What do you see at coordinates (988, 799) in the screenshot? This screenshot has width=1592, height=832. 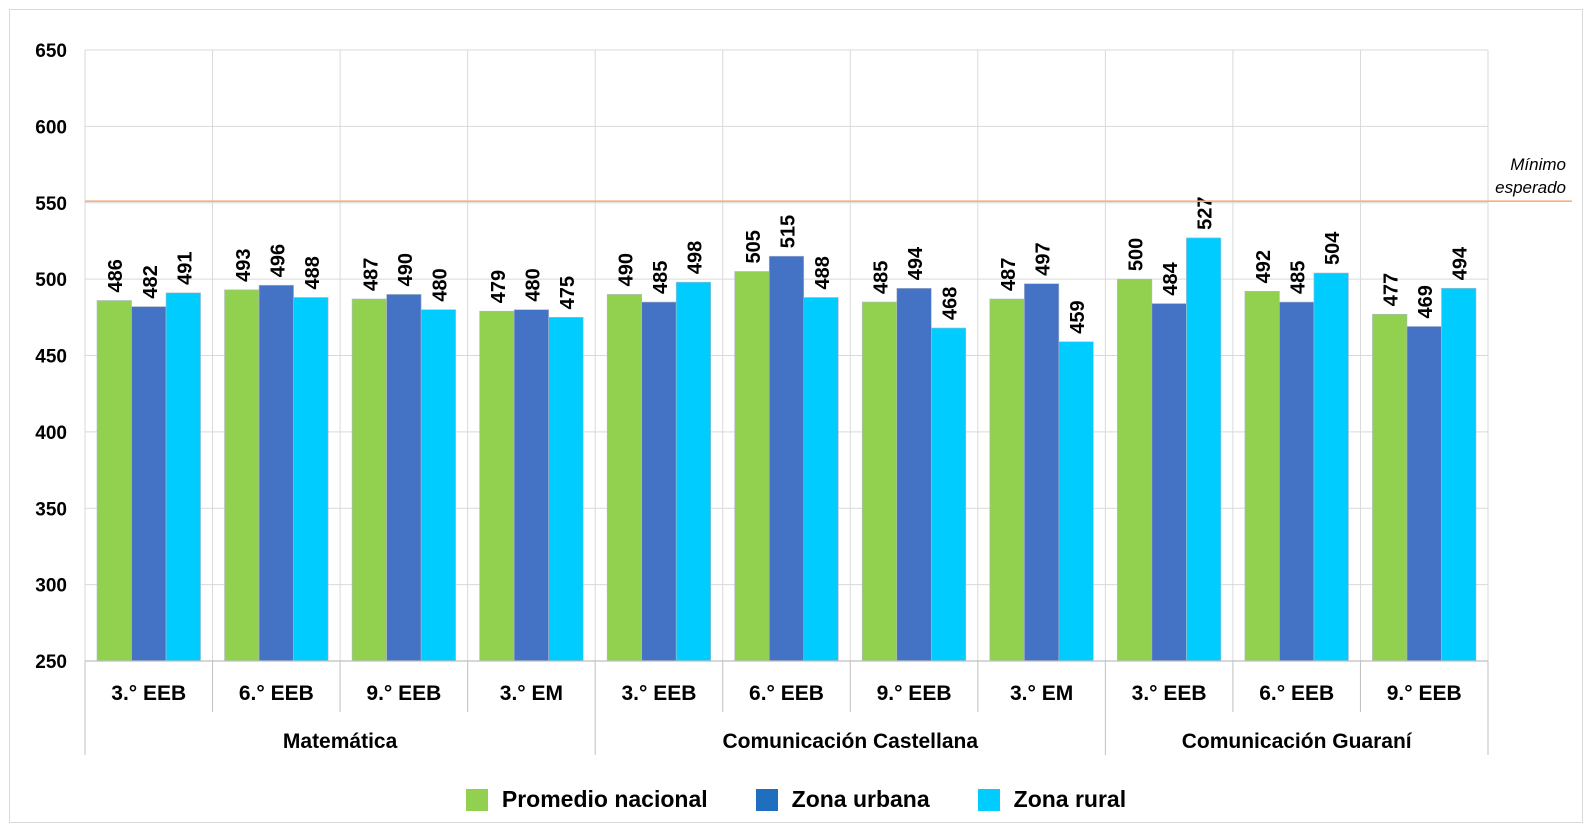 I see `legend-swatch-zona-rural` at bounding box center [988, 799].